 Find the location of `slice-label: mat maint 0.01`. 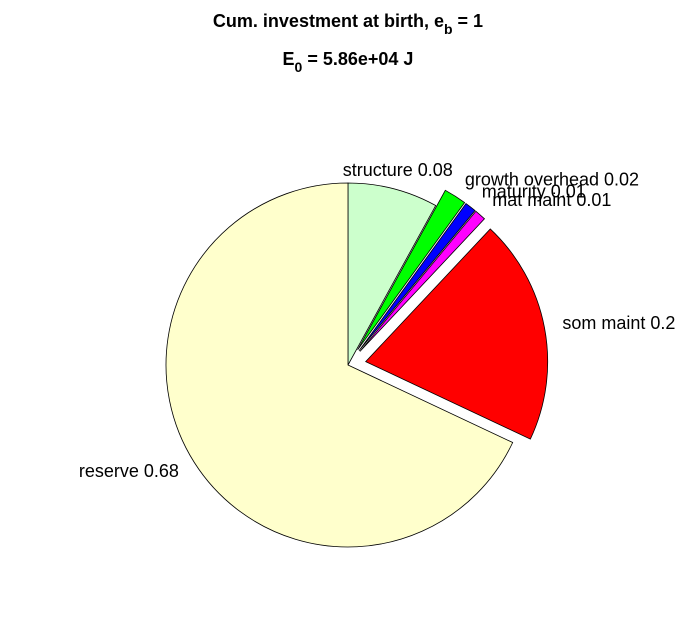

slice-label: mat maint 0.01 is located at coordinates (551, 200).